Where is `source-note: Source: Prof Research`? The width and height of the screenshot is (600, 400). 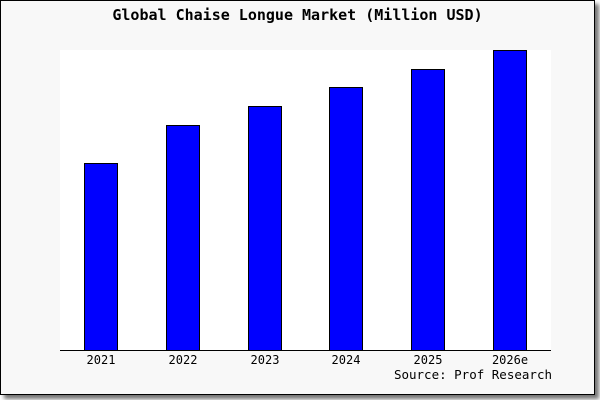 source-note: Source: Prof Research is located at coordinates (472, 374).